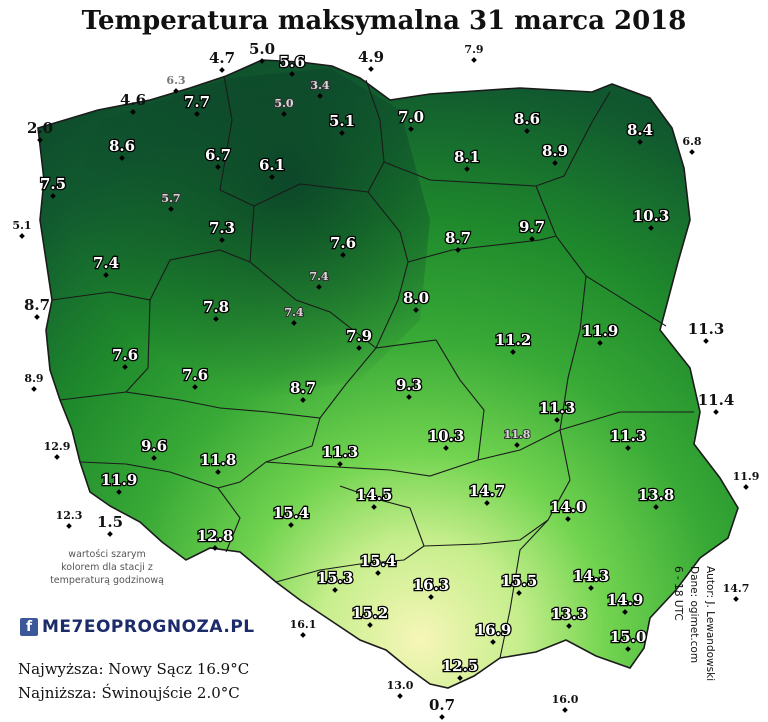 The width and height of the screenshot is (768, 722). Describe the element at coordinates (110, 522) in the screenshot. I see `station-value: 1.5` at that location.